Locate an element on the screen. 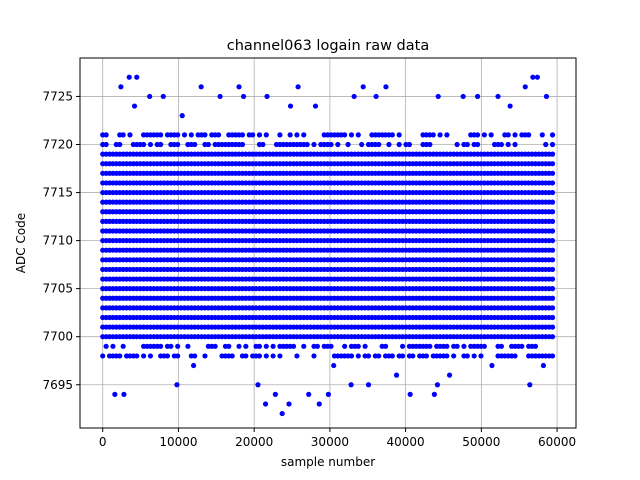 The height and width of the screenshot is (480, 640). x-tick-label: 10000 is located at coordinates (178, 442).